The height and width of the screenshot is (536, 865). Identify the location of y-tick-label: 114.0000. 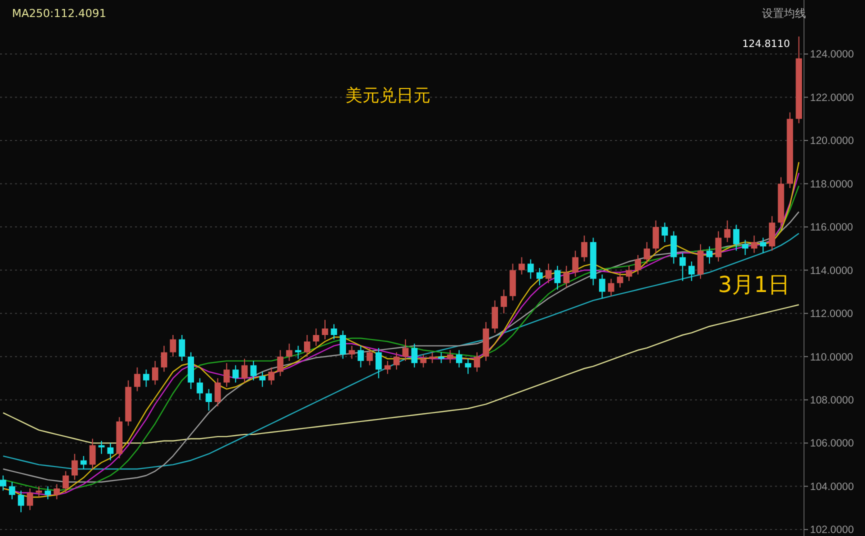
(832, 270).